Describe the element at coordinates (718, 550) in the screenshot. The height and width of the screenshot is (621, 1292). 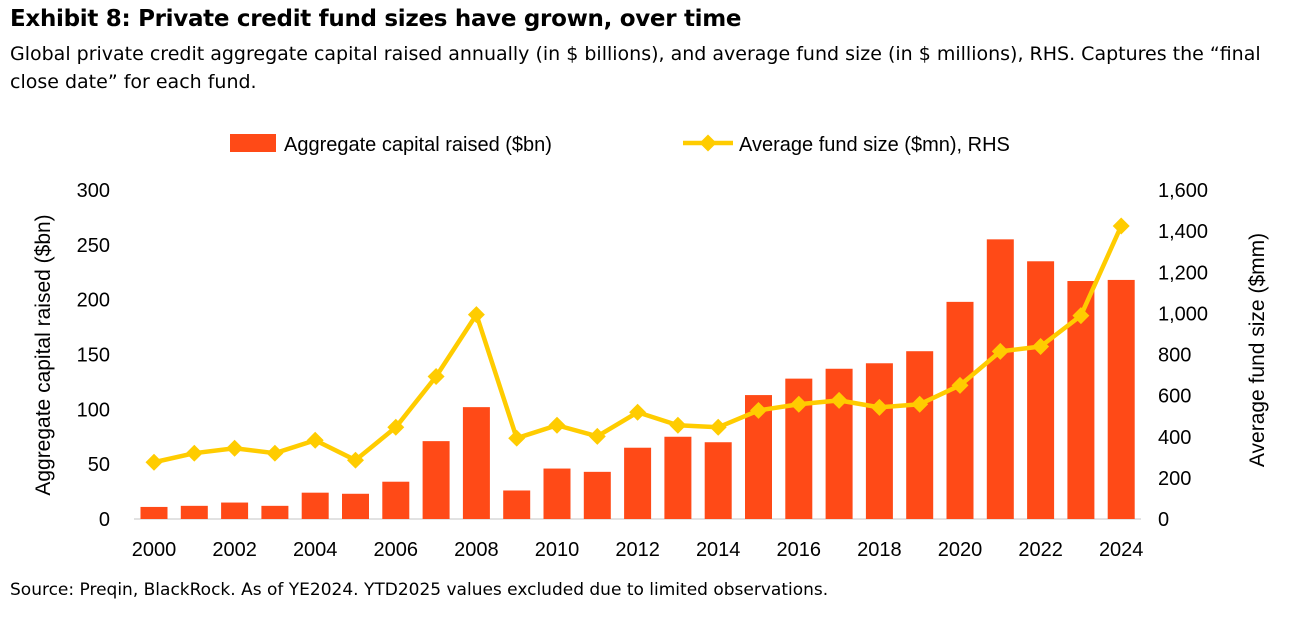
I see `x-tick-label: 2014` at that location.